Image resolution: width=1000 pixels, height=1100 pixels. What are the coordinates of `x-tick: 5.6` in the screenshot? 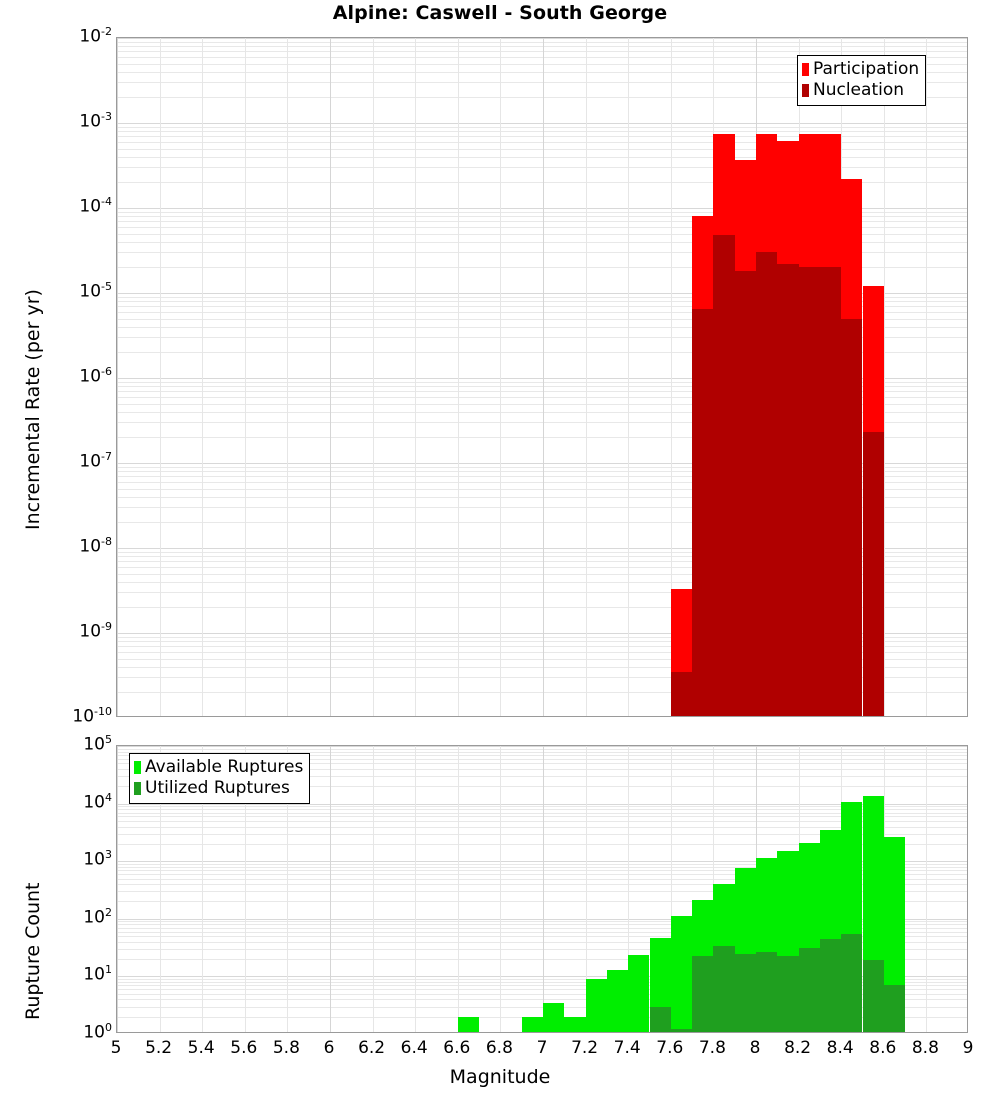 It's located at (244, 1048).